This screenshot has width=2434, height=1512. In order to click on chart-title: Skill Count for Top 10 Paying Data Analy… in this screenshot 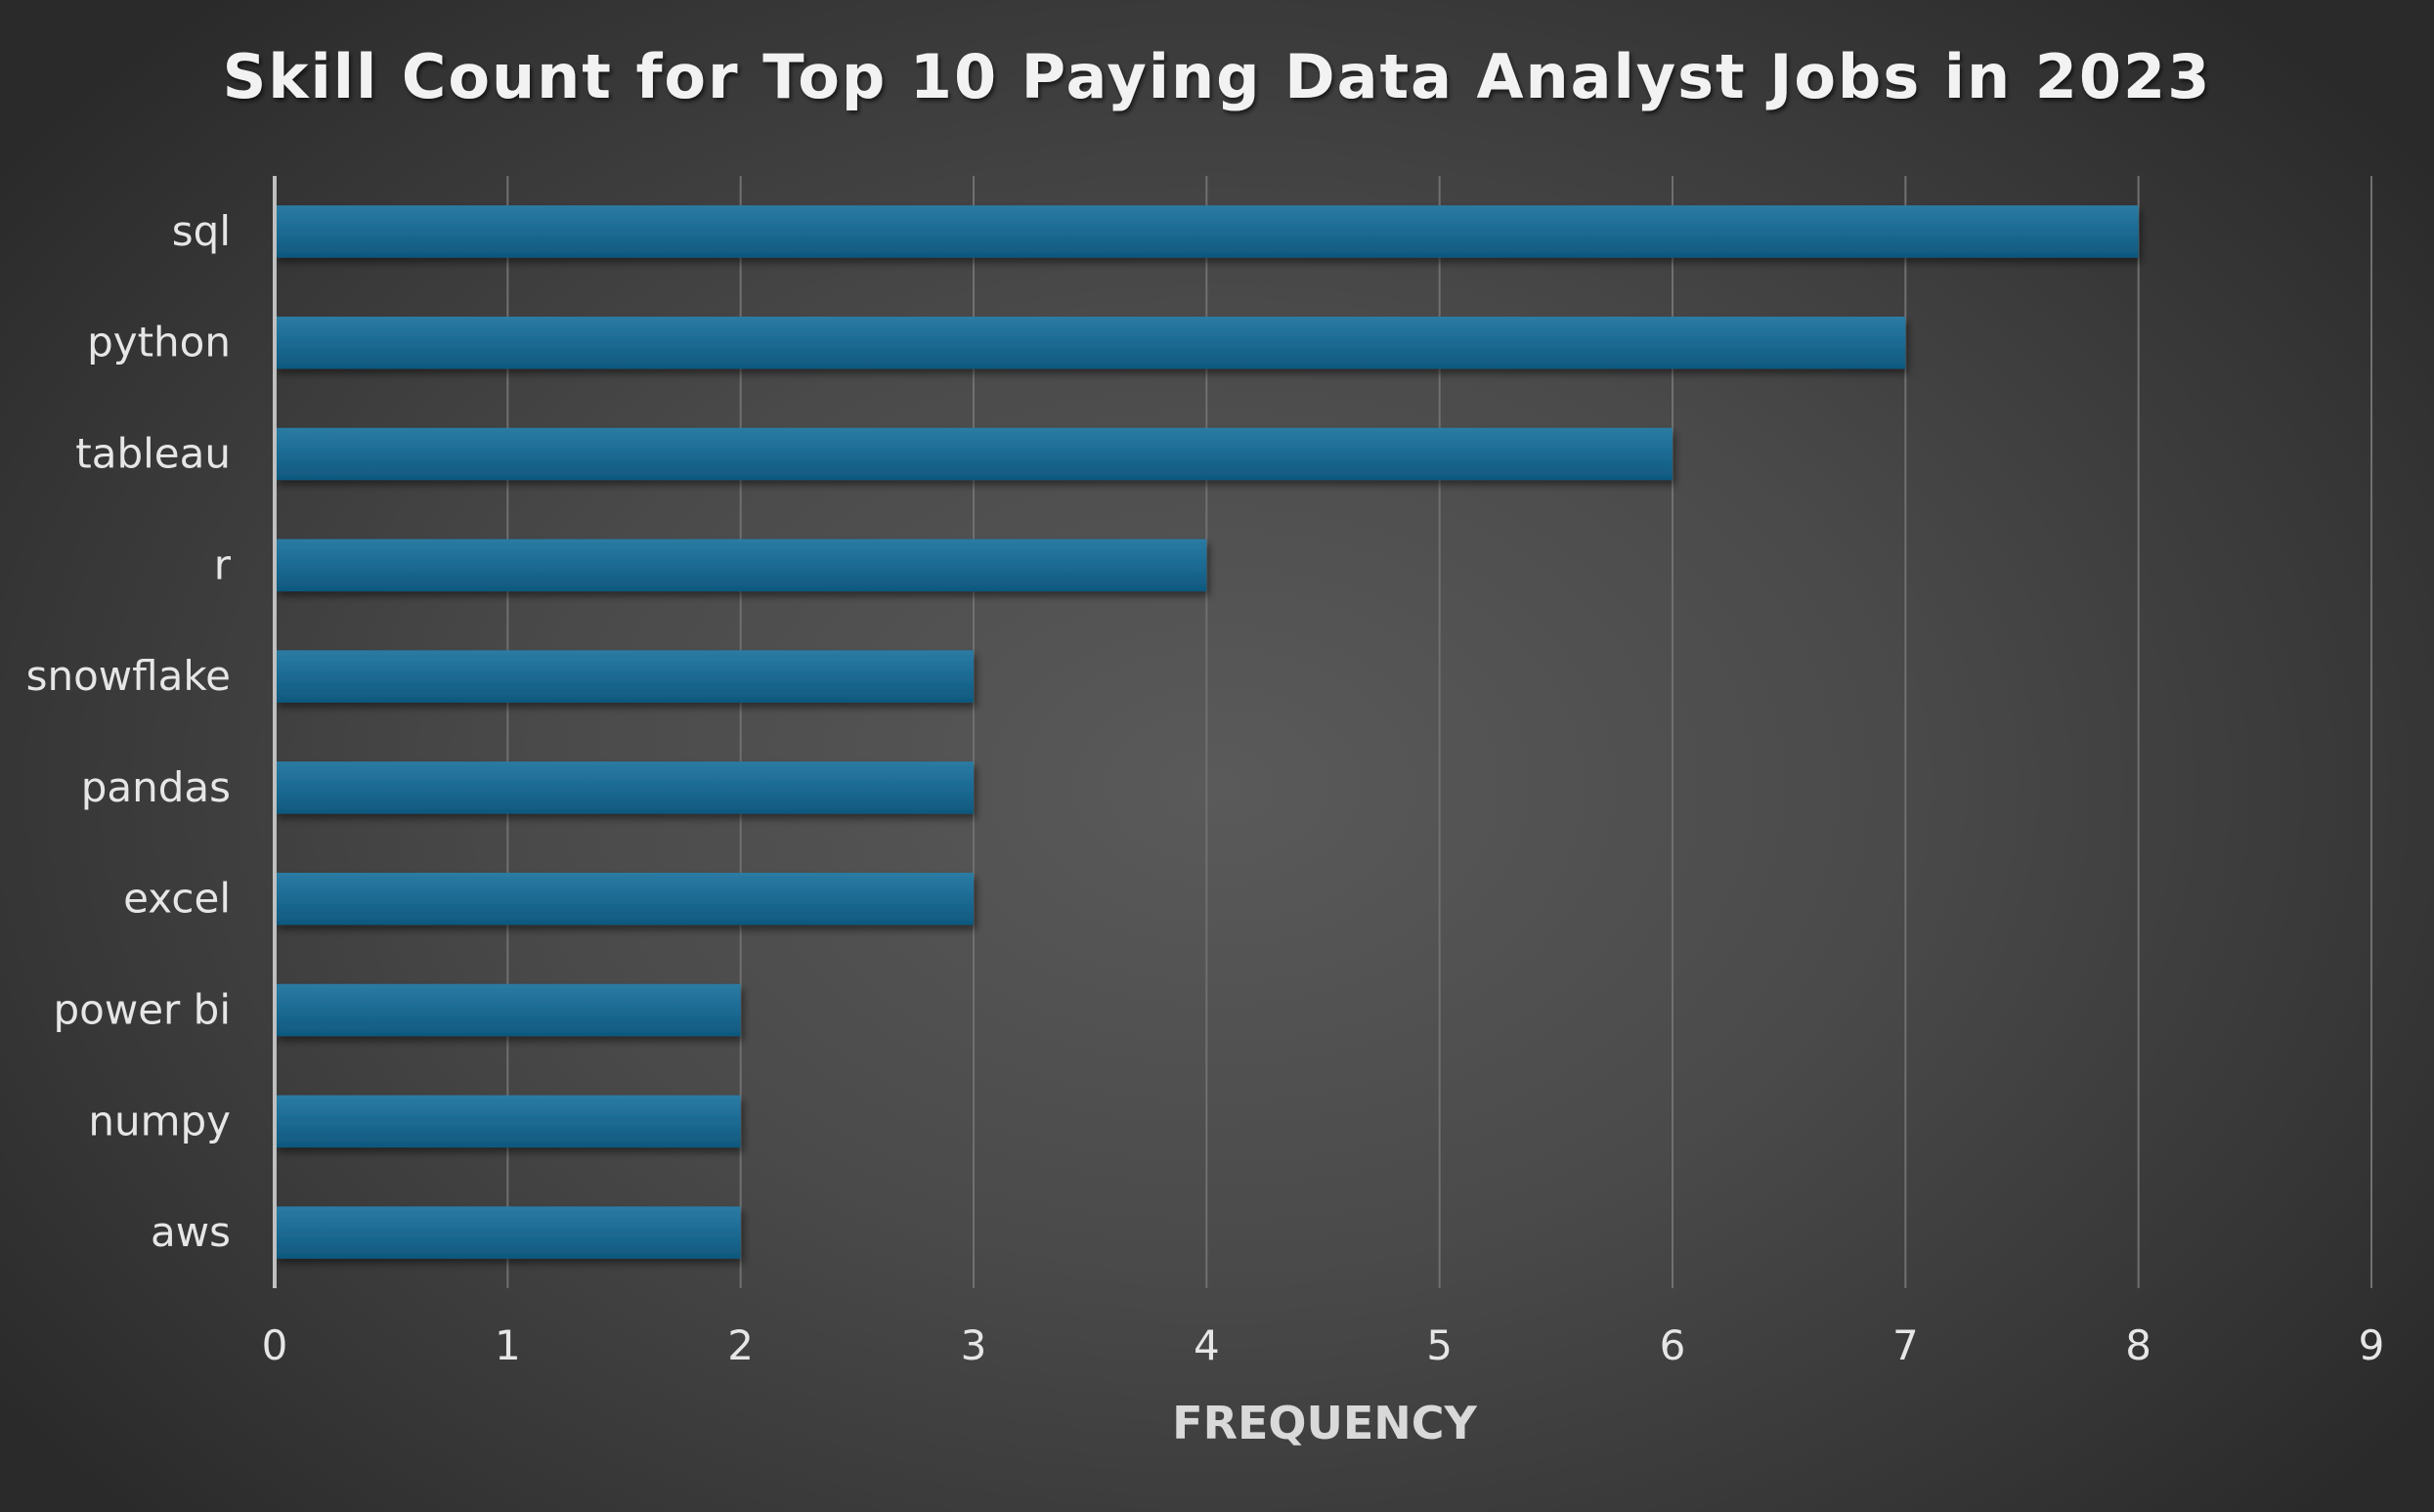, I will do `click(1217, 76)`.